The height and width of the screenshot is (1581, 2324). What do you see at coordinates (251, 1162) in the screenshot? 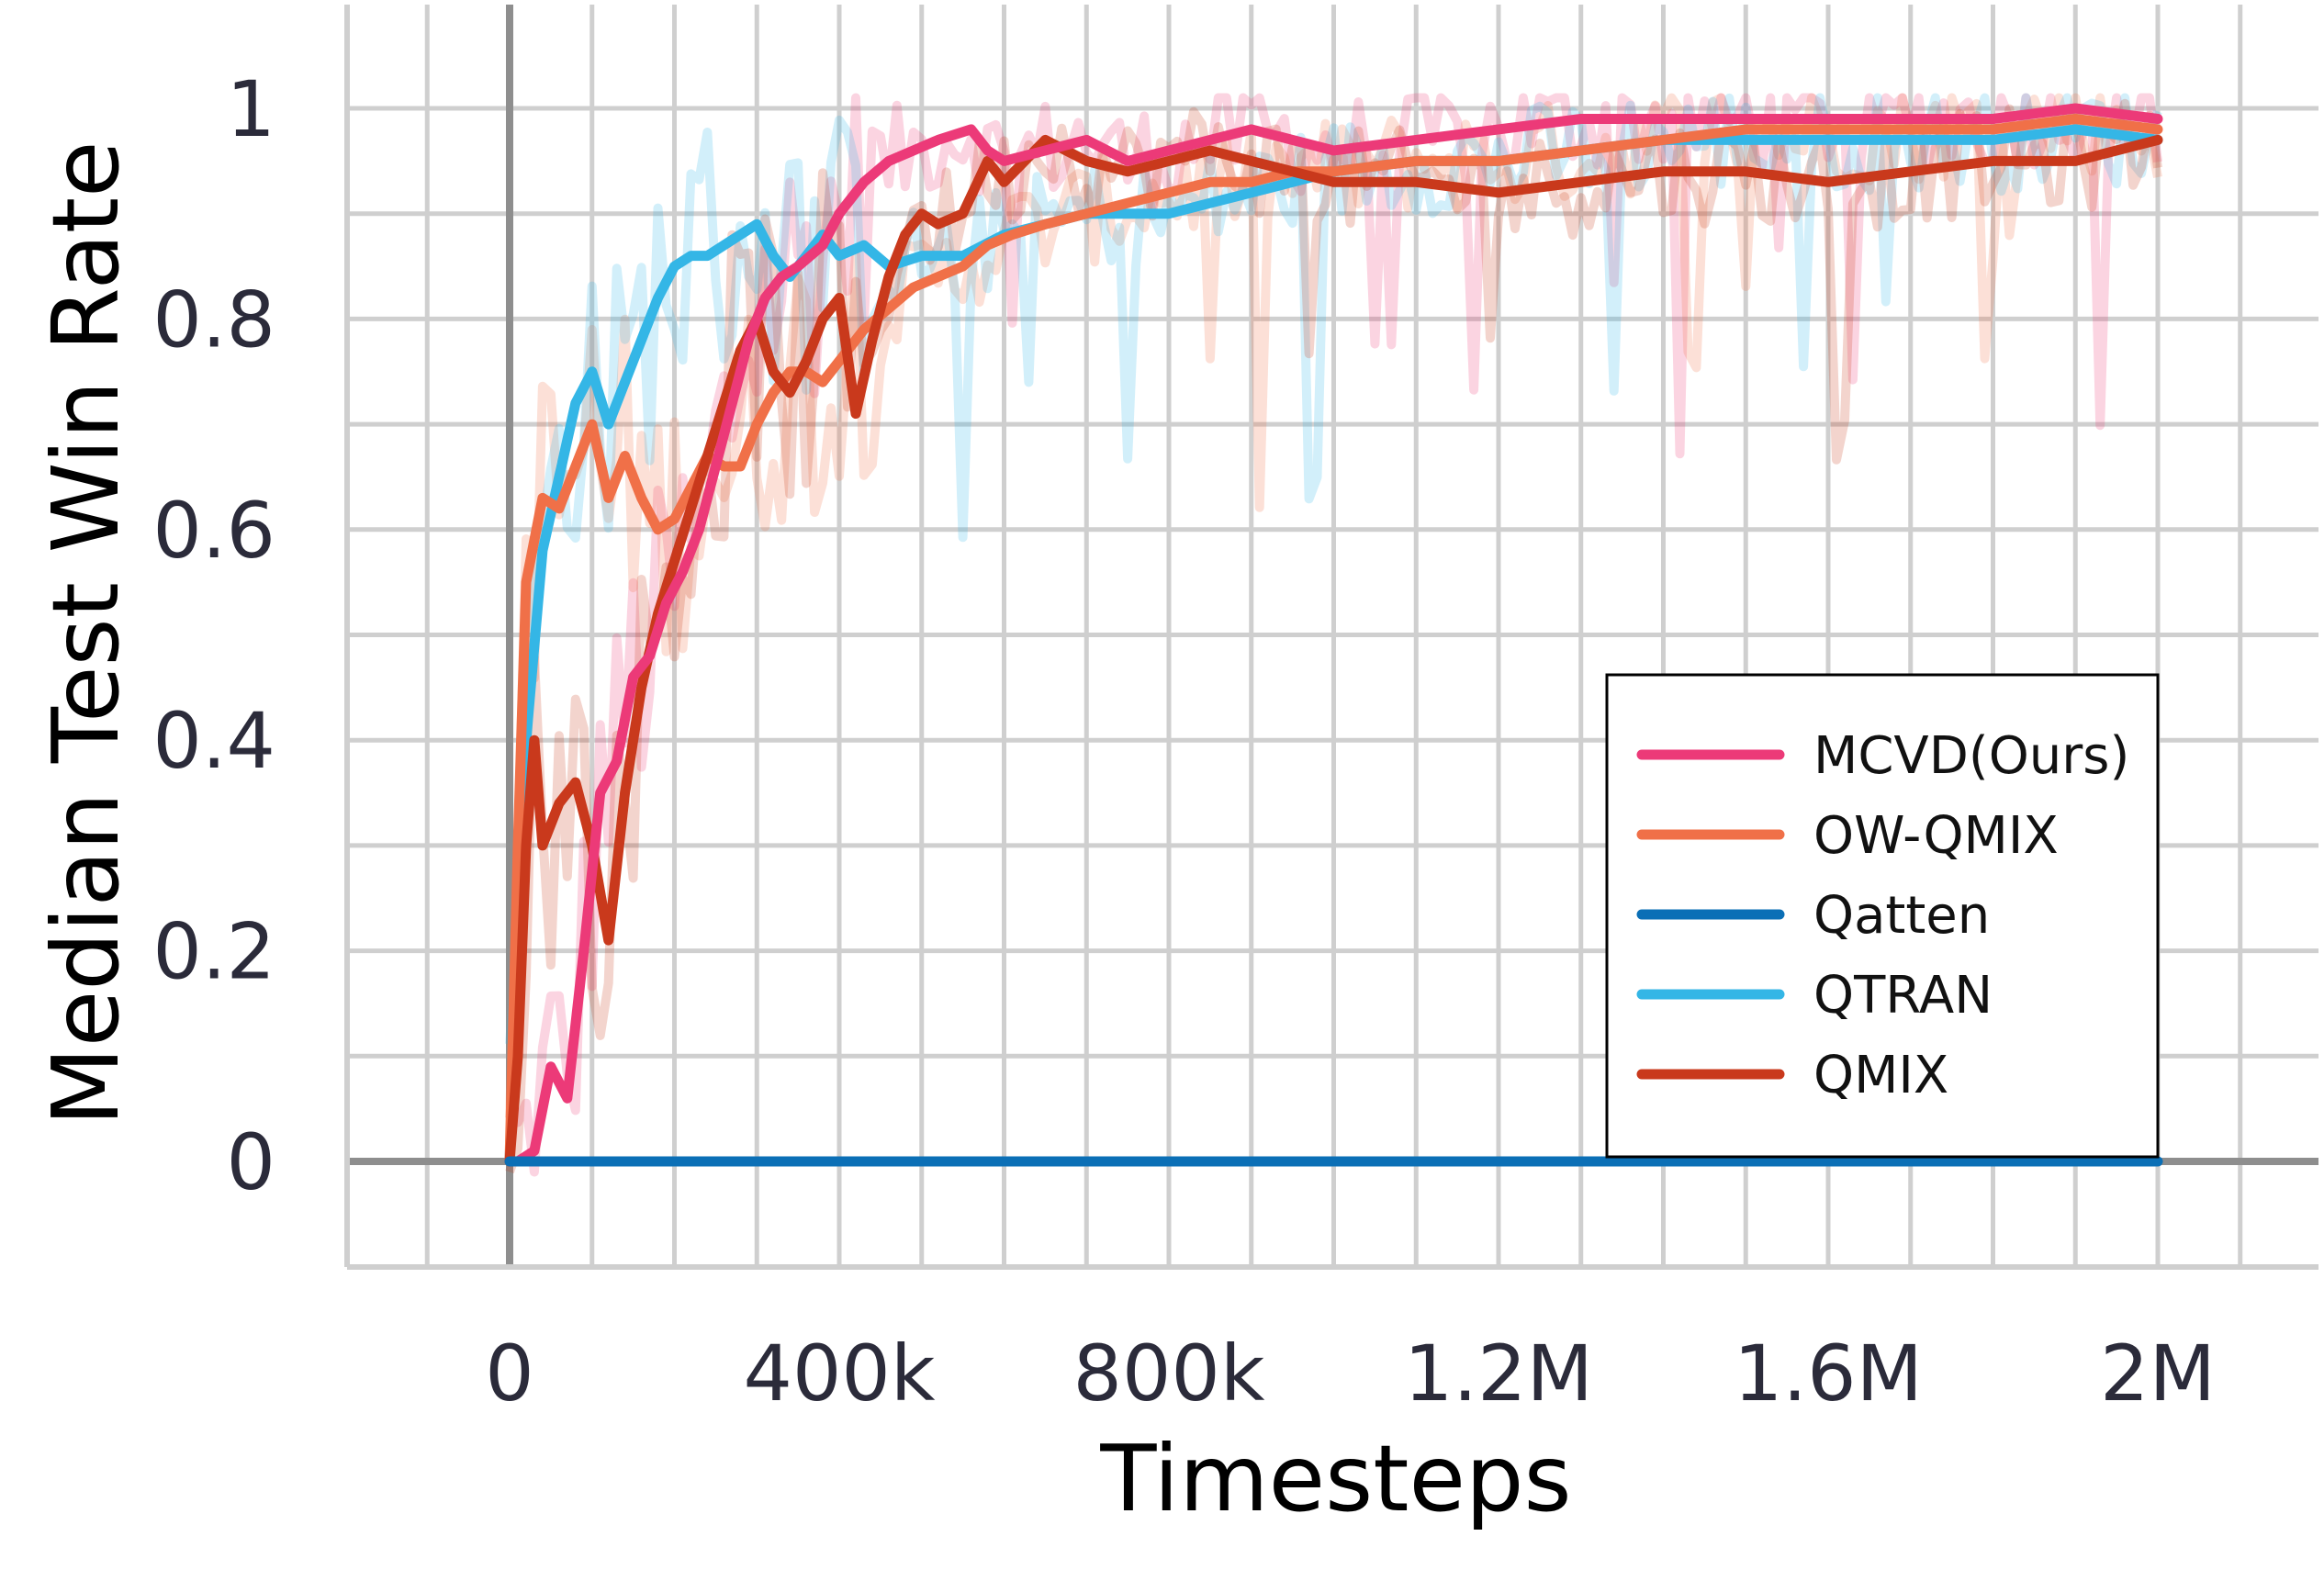
I see `y-tick-label: 0` at bounding box center [251, 1162].